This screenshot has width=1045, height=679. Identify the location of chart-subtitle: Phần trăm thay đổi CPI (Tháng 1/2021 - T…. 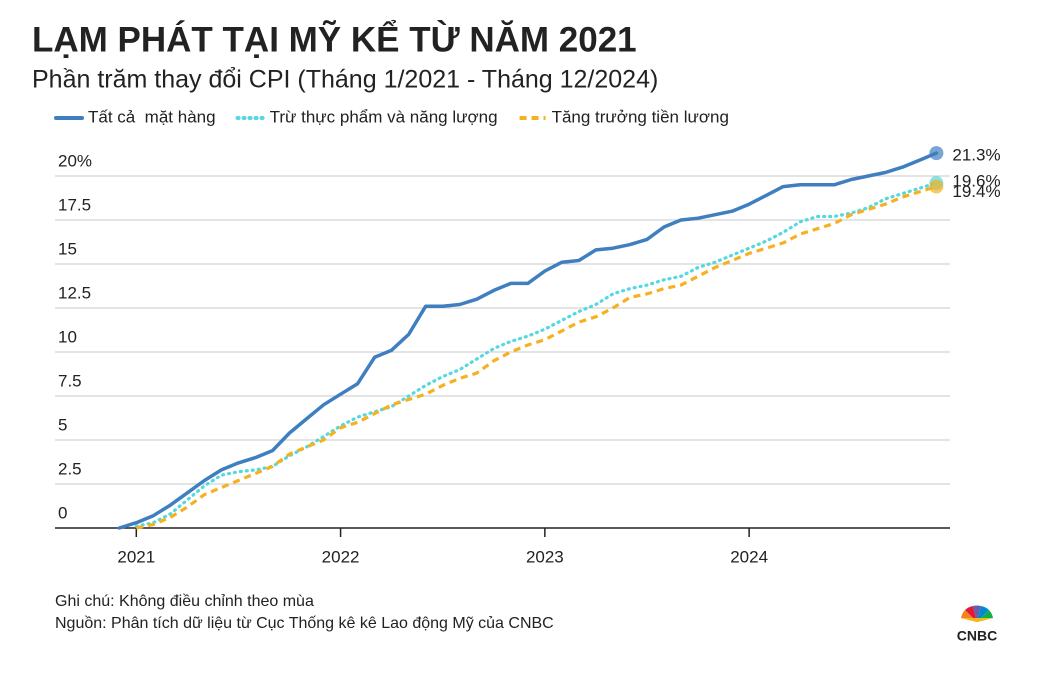
(345, 80).